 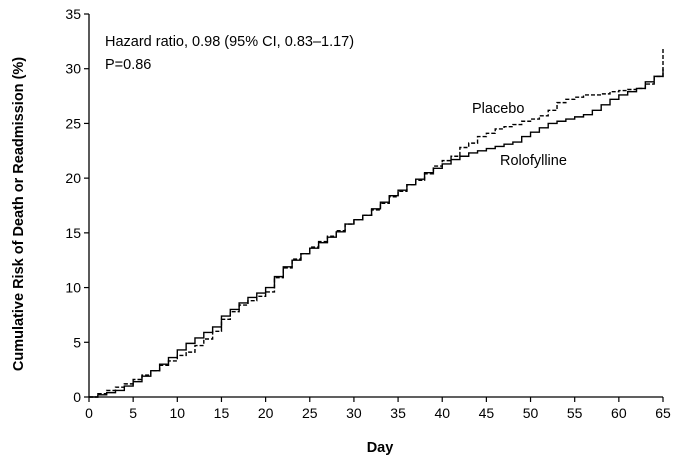 I want to click on x-tick-label: 50, so click(x=531, y=413).